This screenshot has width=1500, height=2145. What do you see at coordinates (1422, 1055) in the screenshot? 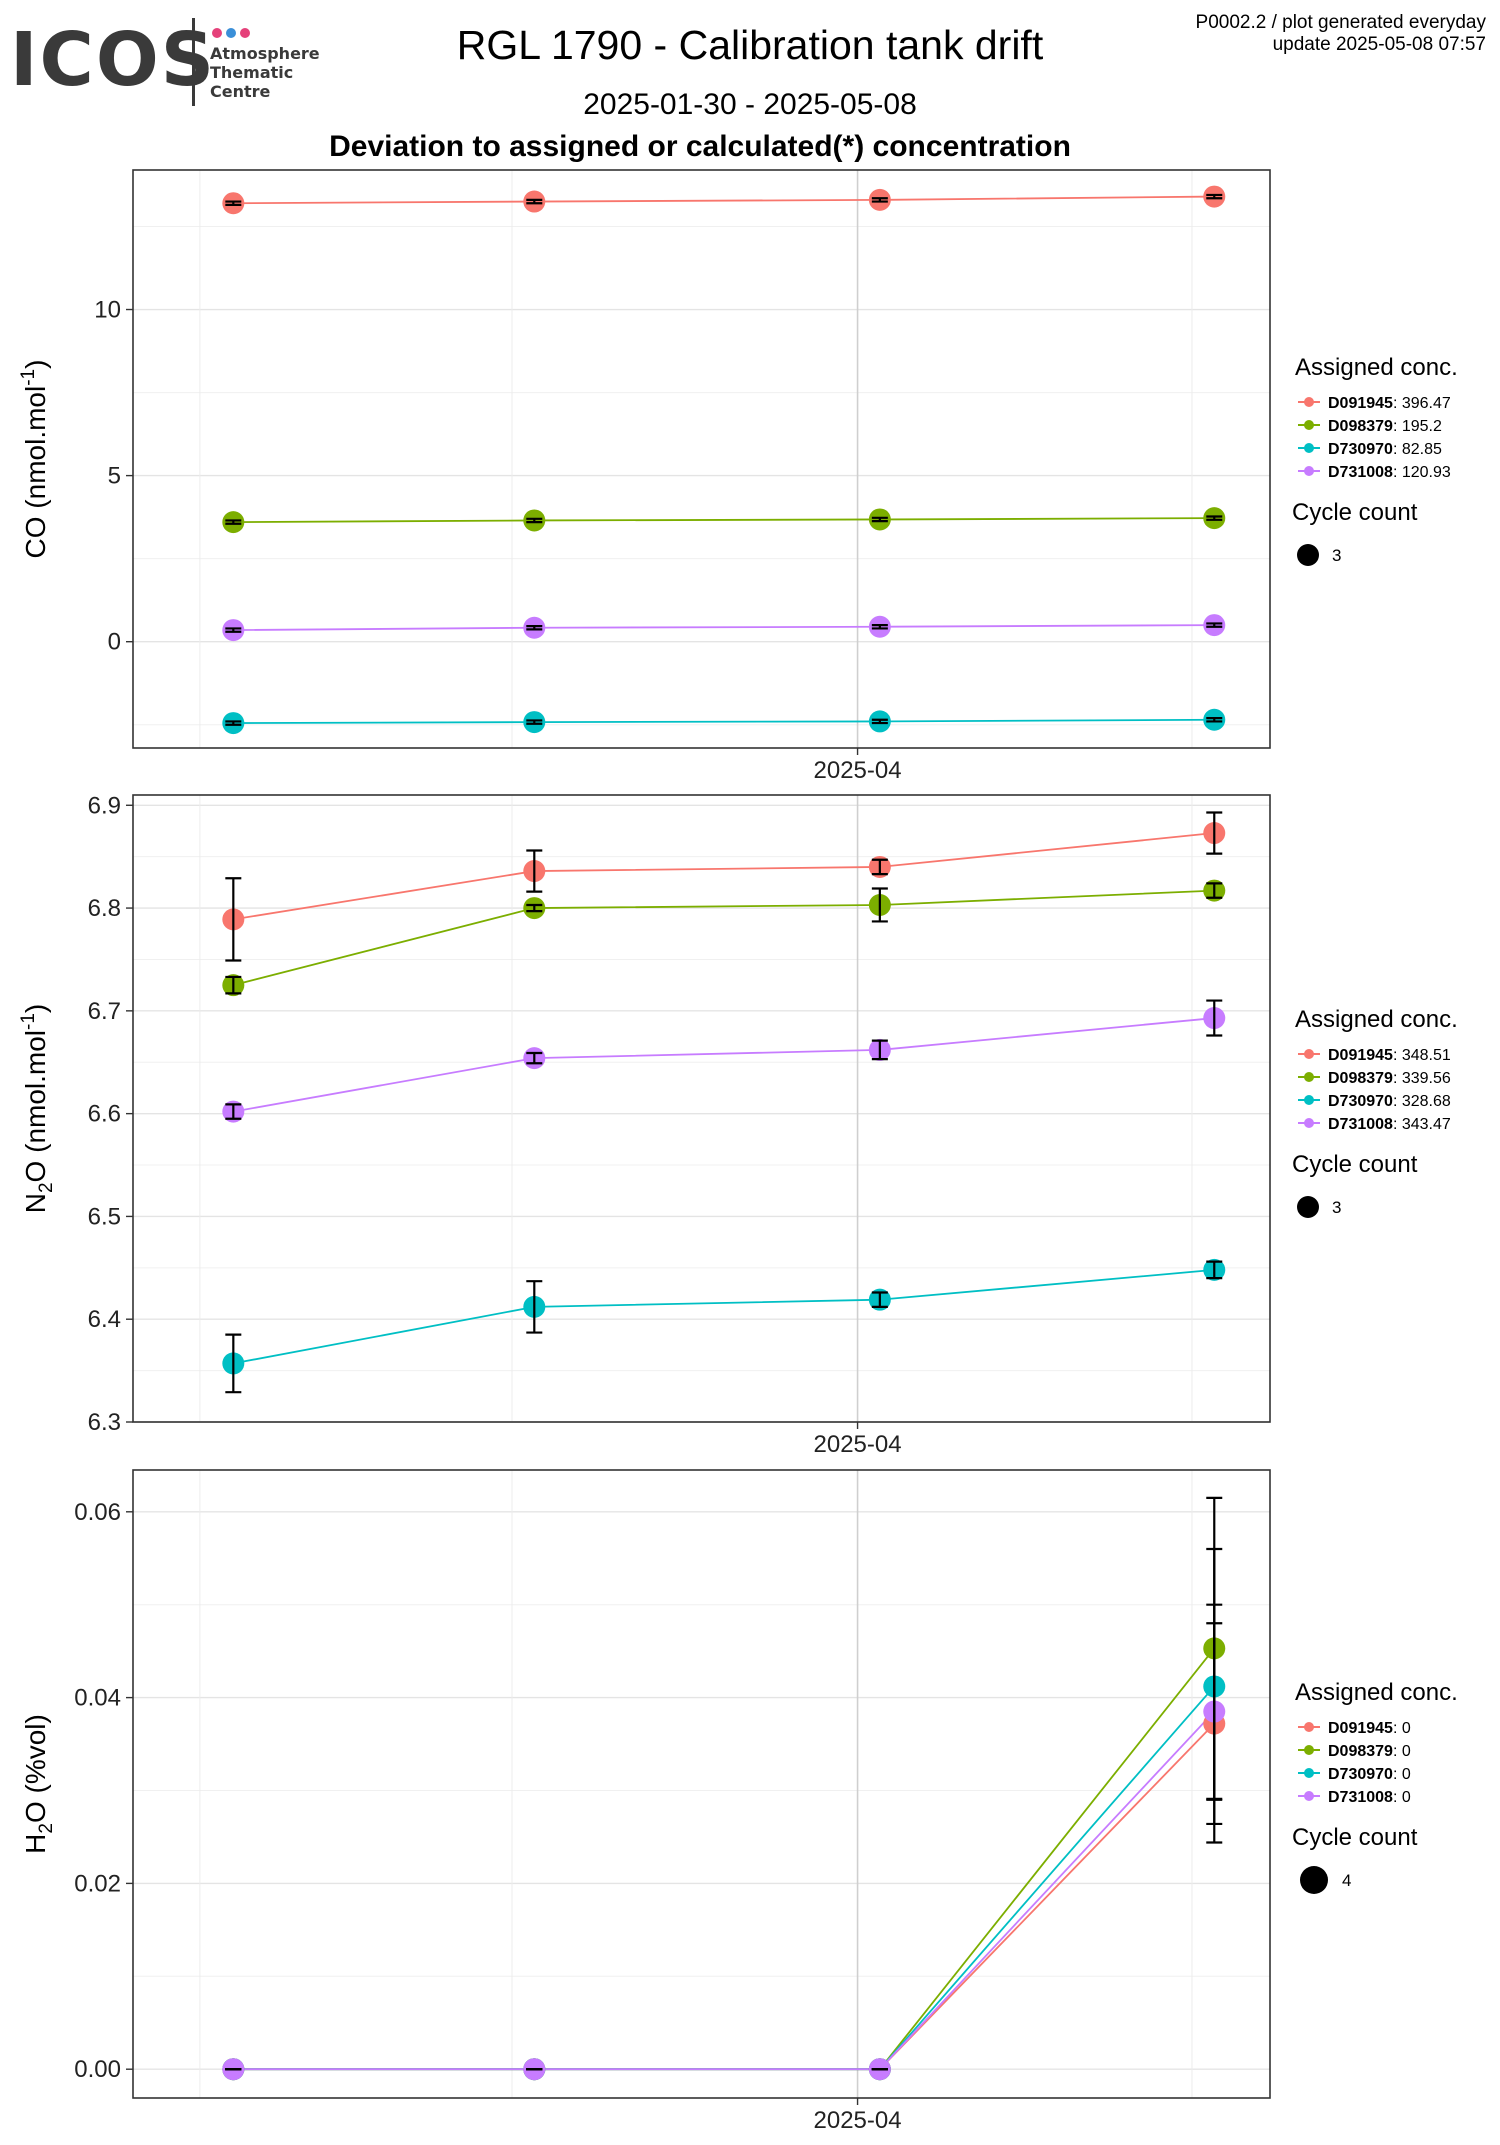
I see `legend-label-value: : 348.51` at bounding box center [1422, 1055].